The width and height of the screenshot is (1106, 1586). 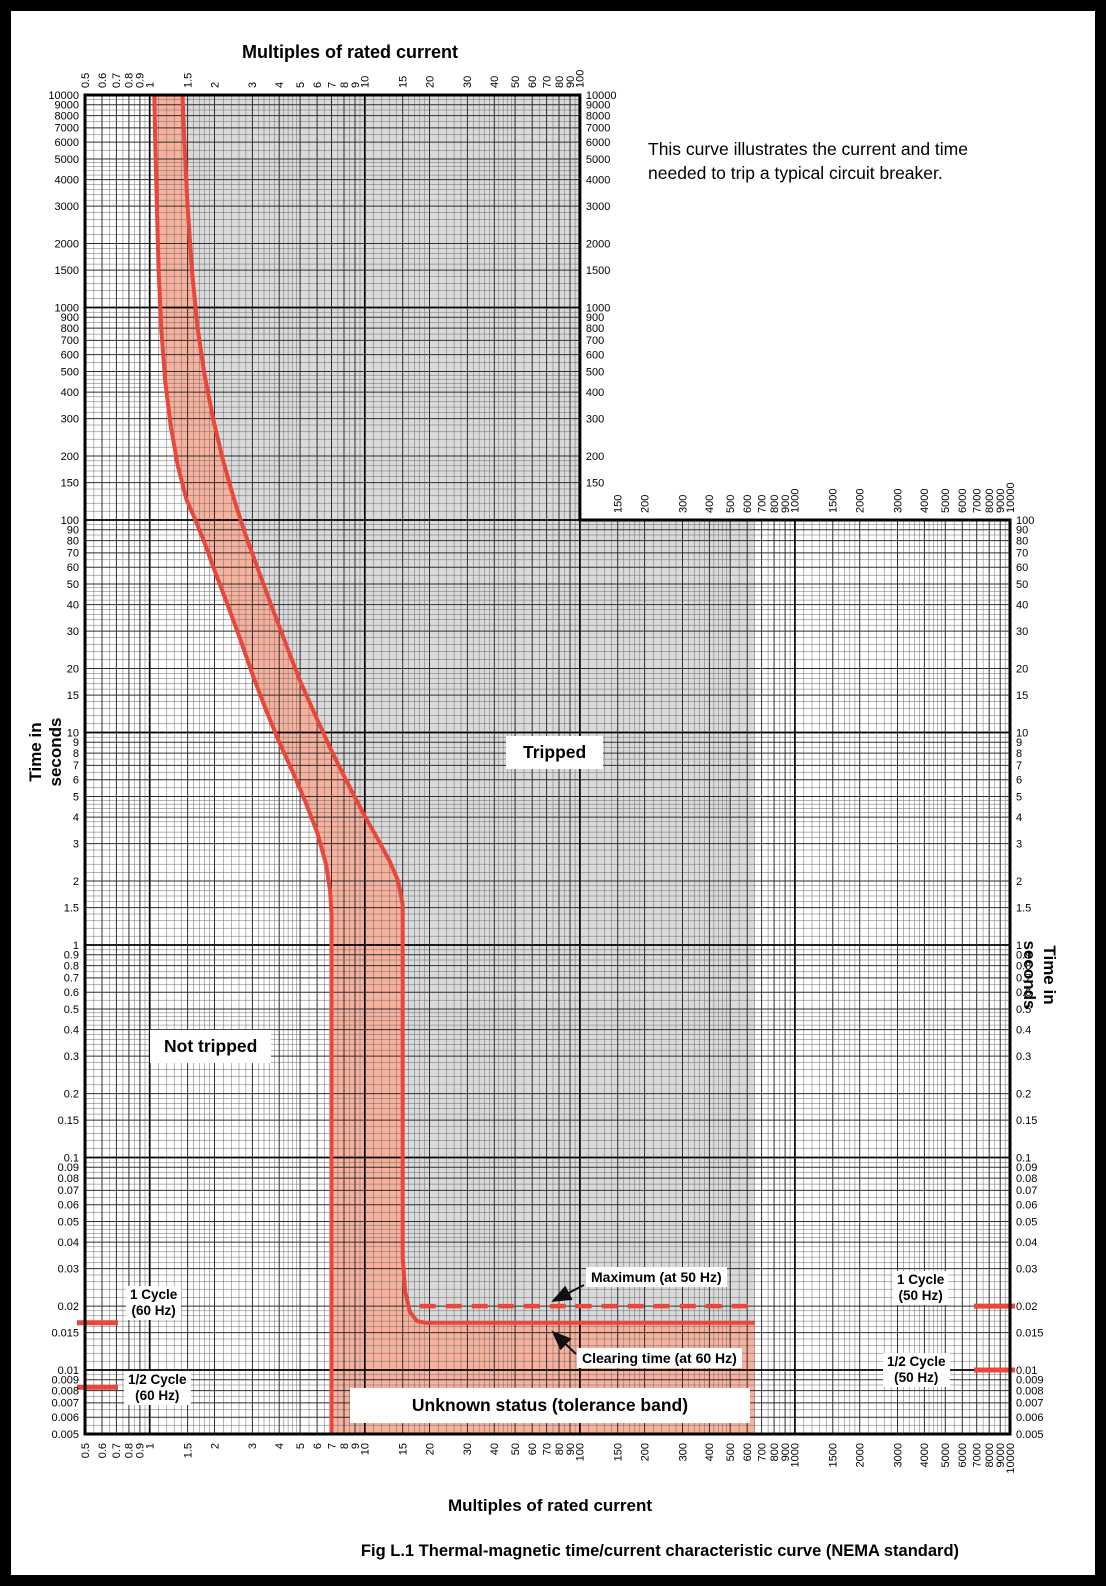 I want to click on svg-text: 0.07, so click(x=68, y=1191).